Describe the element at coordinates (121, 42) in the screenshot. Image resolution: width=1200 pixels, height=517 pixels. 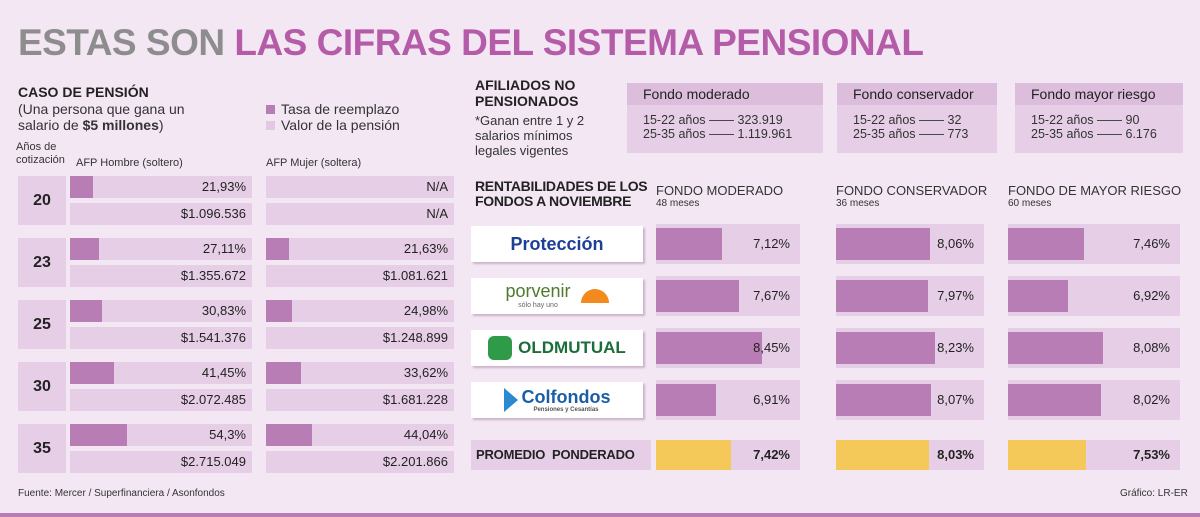
I see `title-gray: ESTAS SON` at that location.